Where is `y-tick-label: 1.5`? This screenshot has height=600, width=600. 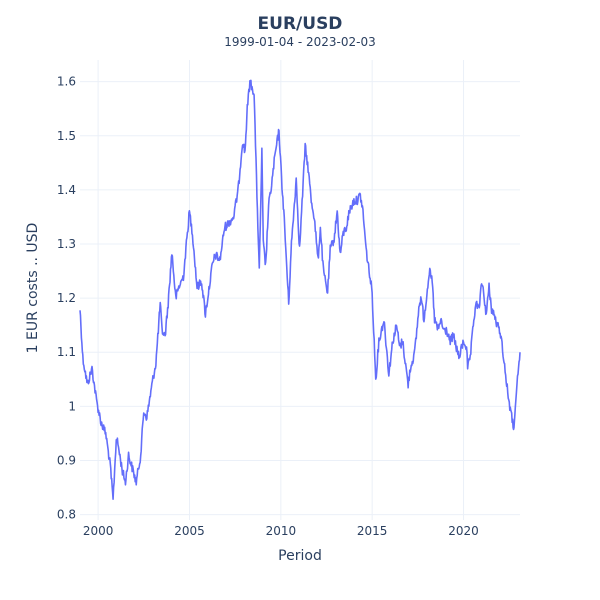 y-tick-label: 1.5 is located at coordinates (66, 136).